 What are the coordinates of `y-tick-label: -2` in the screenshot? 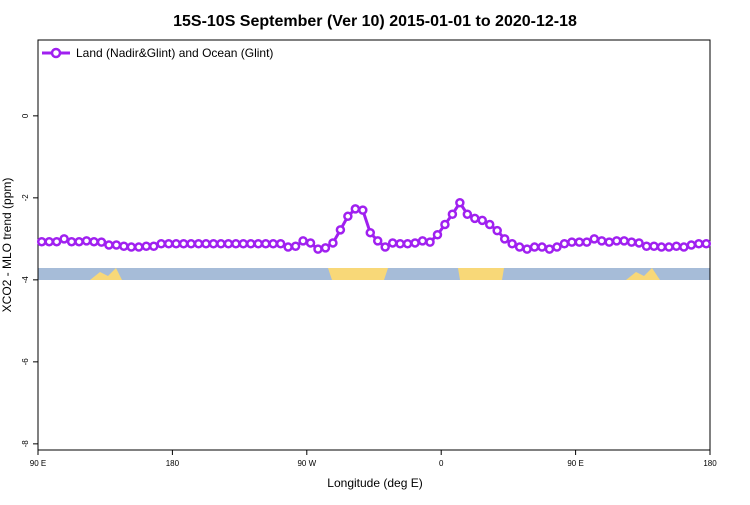 It's located at (25, 198).